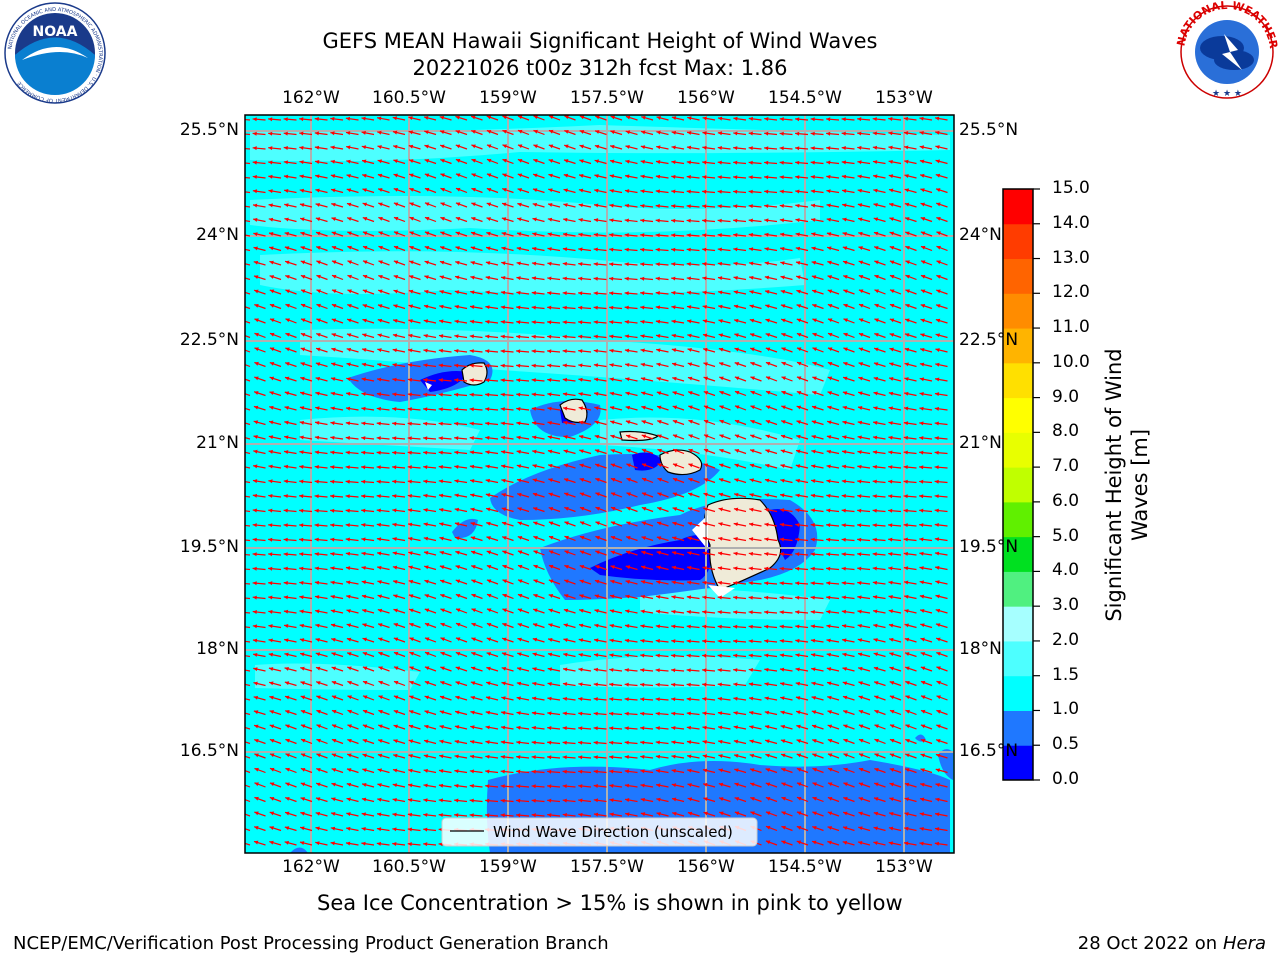 The width and height of the screenshot is (1280, 960). I want to click on longitude-label-bottom: 153°W, so click(904, 867).